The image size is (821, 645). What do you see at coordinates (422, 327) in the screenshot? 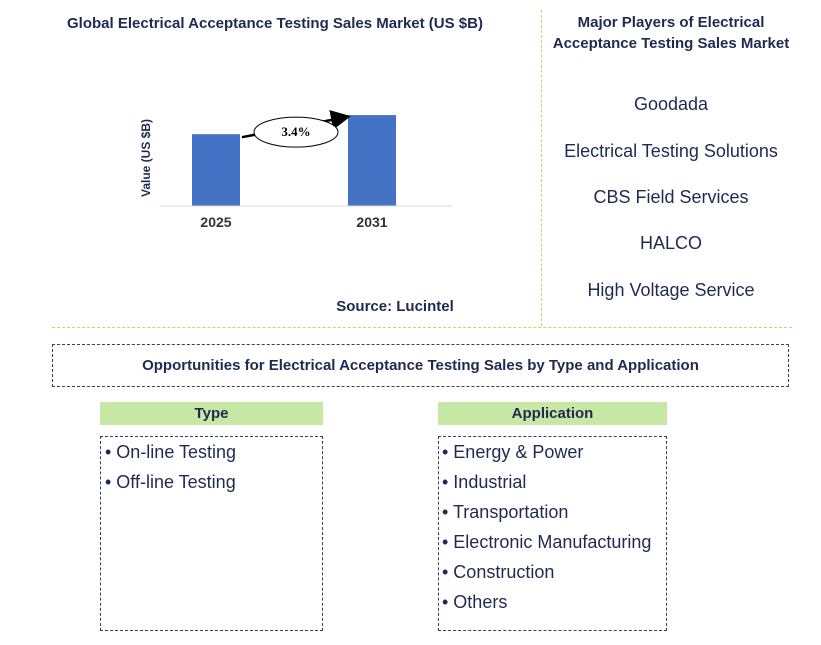
I see `horizontal-divider` at bounding box center [422, 327].